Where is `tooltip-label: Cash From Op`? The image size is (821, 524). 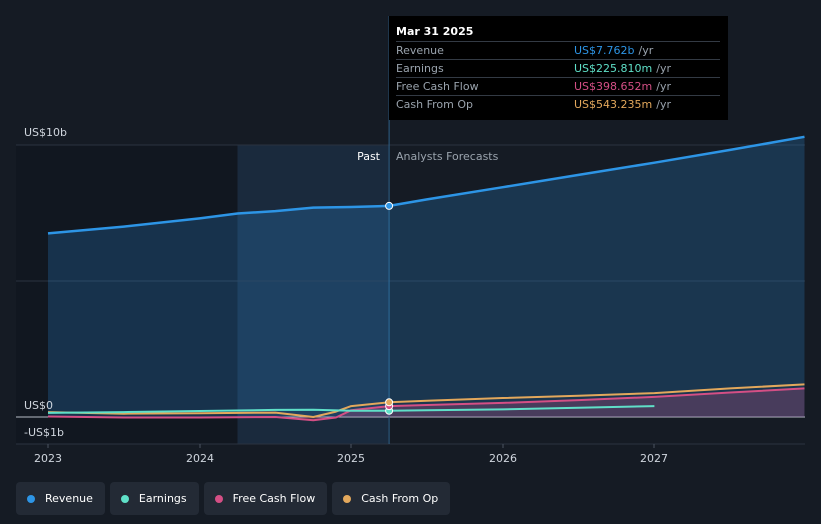
tooltip-label: Cash From Op is located at coordinates (435, 104).